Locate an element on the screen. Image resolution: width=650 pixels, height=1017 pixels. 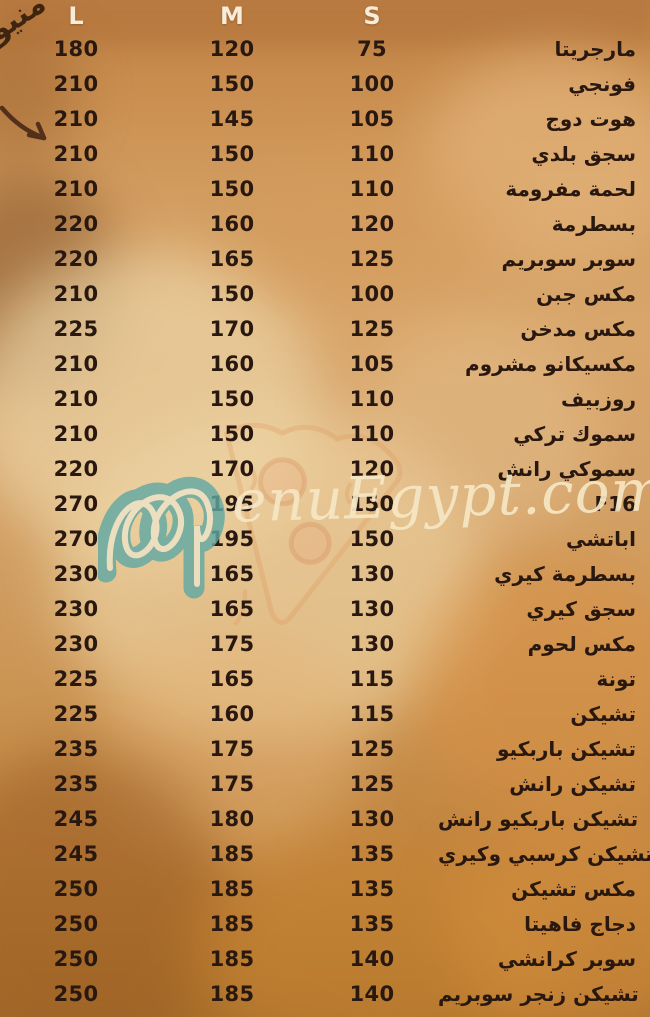
price-small: 115 is located at coordinates (372, 713).